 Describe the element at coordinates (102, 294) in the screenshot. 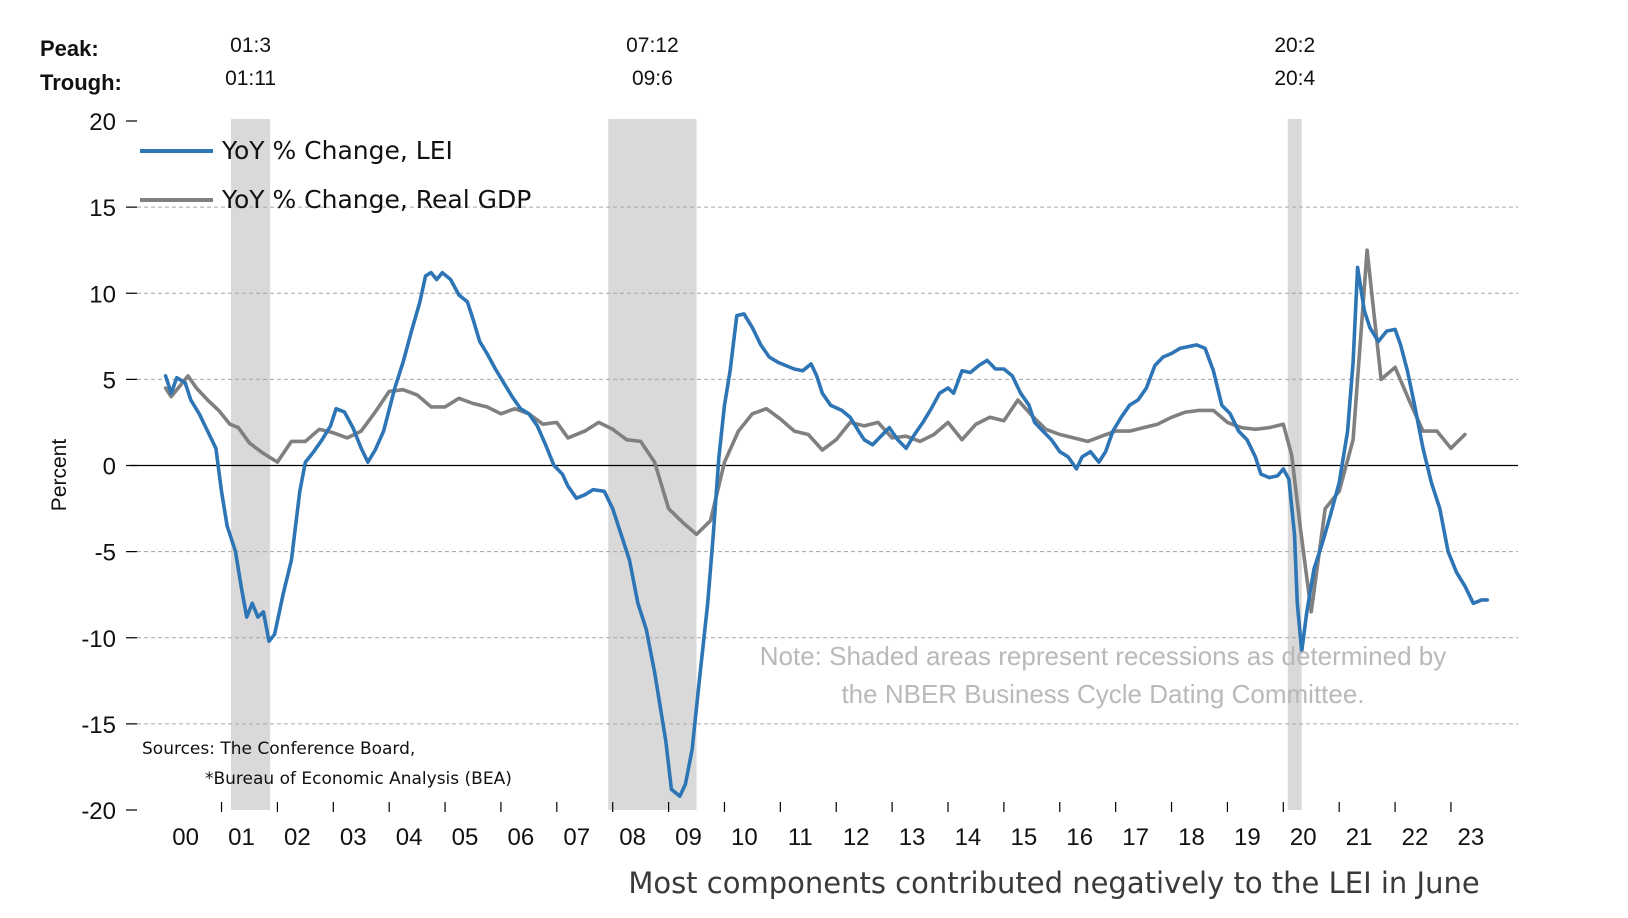

I see `y-tick-label: 10` at that location.